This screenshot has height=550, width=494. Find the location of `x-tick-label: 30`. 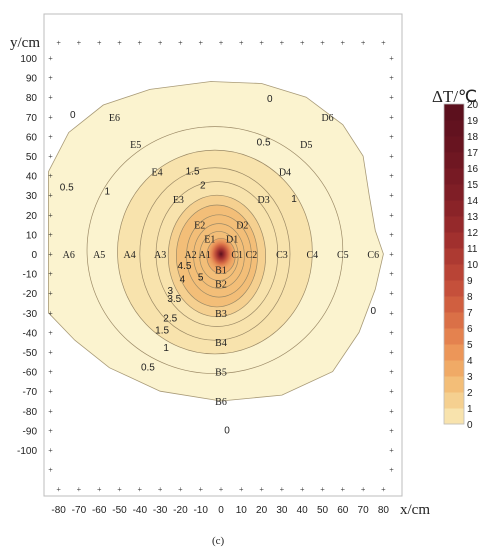

x-tick-label: 30 is located at coordinates (282, 510).